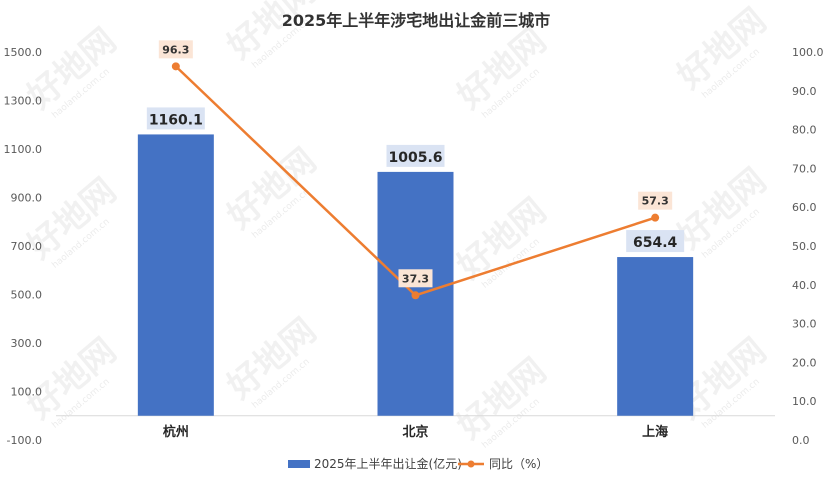 Image resolution: width=833 pixels, height=487 pixels. I want to click on chart-title: 2025年上半年涉宅地出让金前三城市, so click(416, 20).